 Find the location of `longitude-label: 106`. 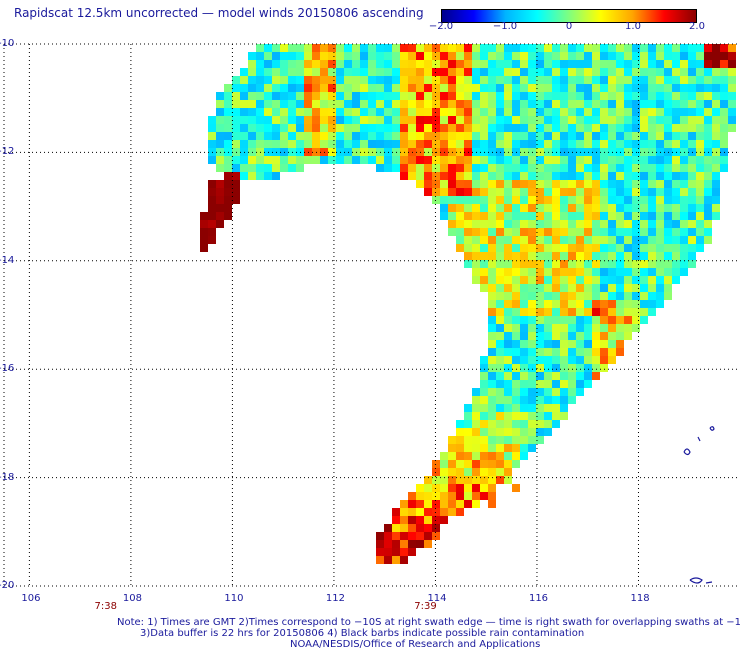

longitude-label: 106 is located at coordinates (31, 598).